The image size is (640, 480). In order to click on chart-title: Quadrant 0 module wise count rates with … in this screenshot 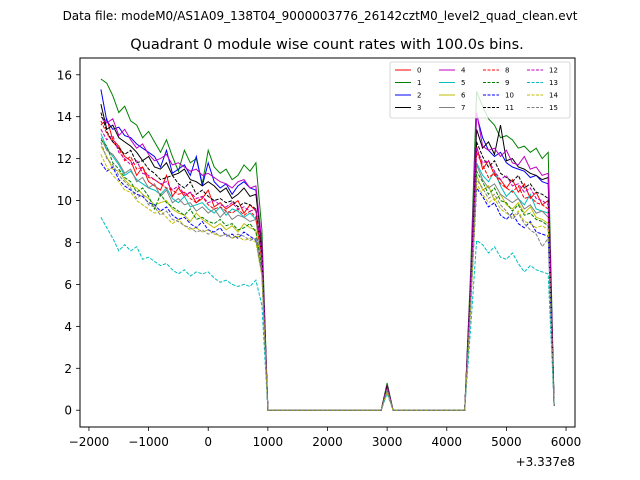, I will do `click(327, 45)`.